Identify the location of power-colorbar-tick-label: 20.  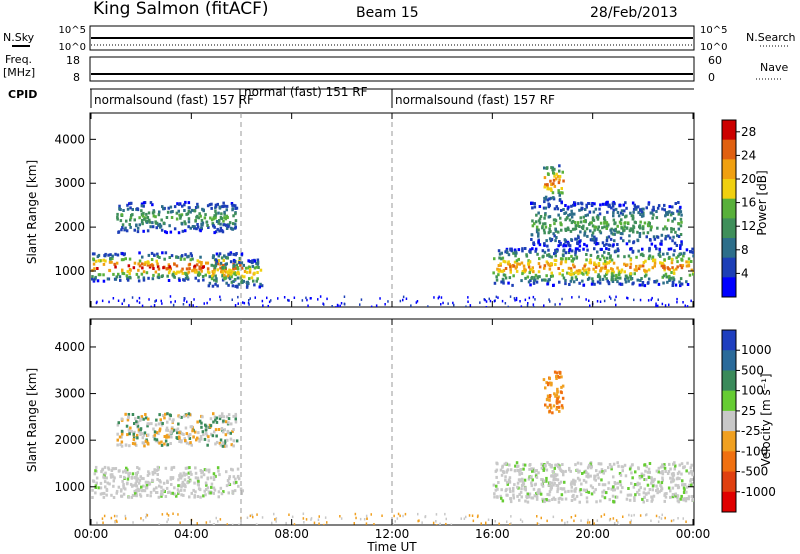
(748, 179).